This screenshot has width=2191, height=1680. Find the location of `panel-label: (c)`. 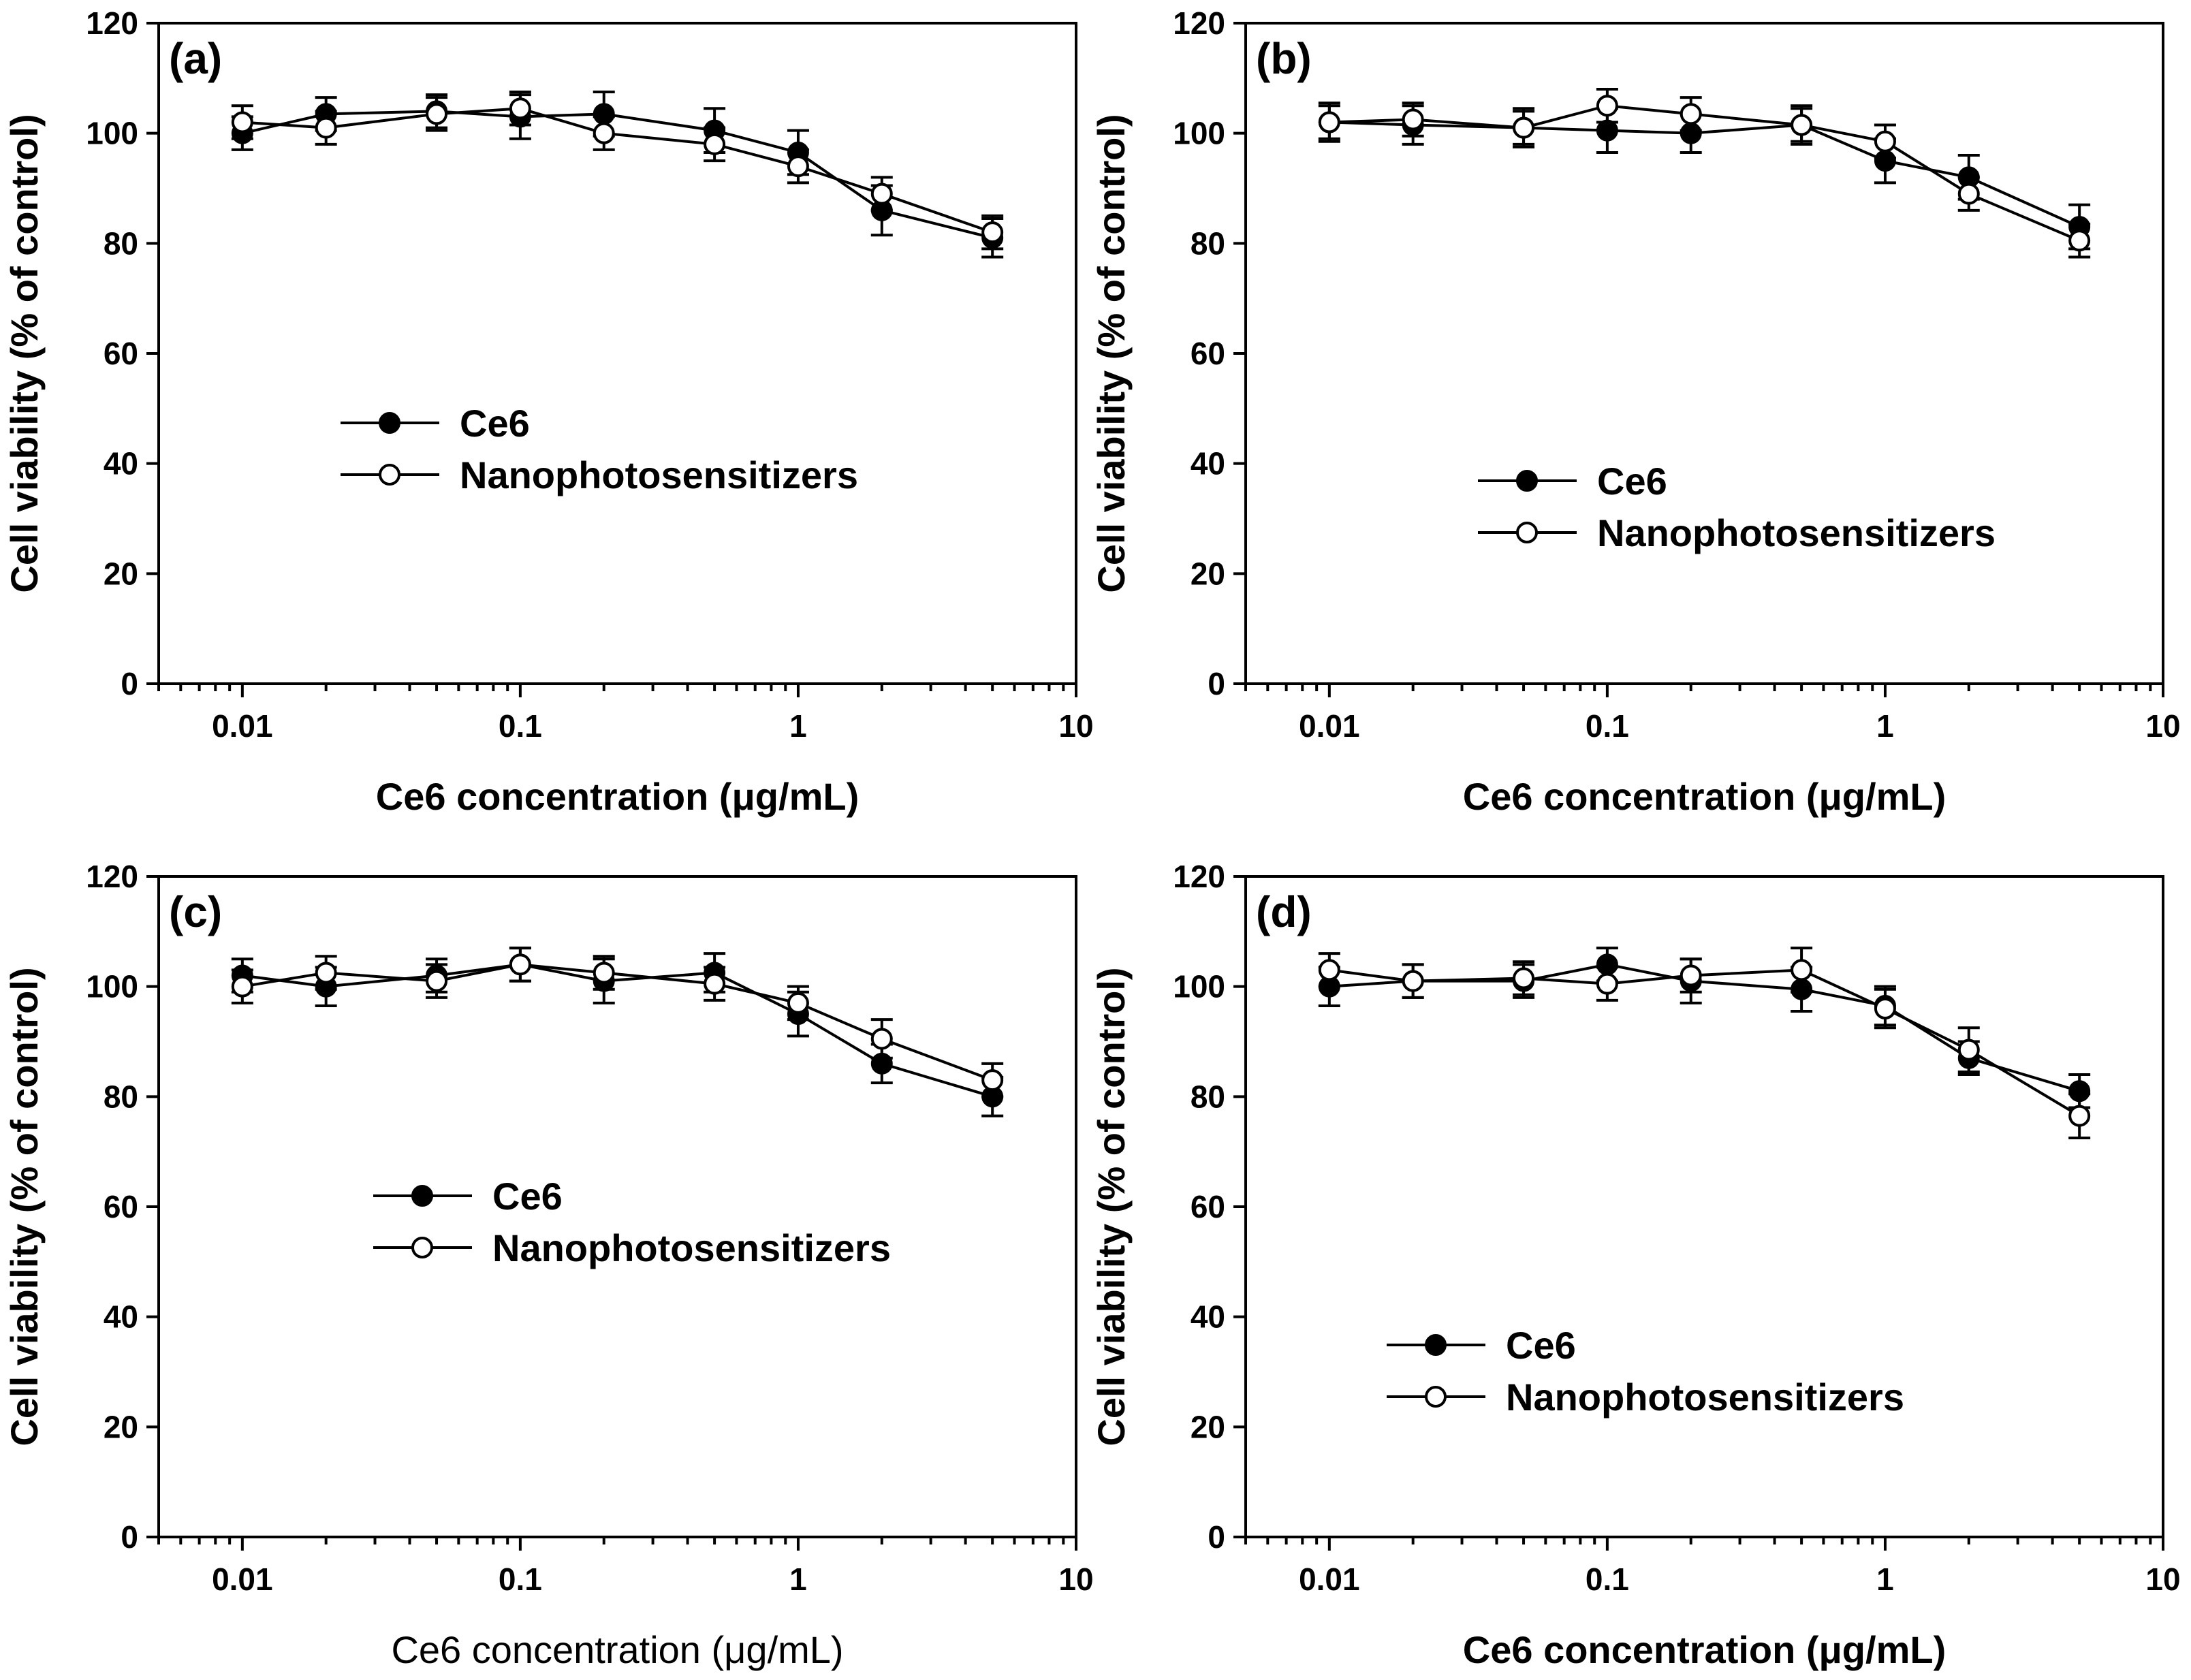

panel-label: (c) is located at coordinates (195, 911).